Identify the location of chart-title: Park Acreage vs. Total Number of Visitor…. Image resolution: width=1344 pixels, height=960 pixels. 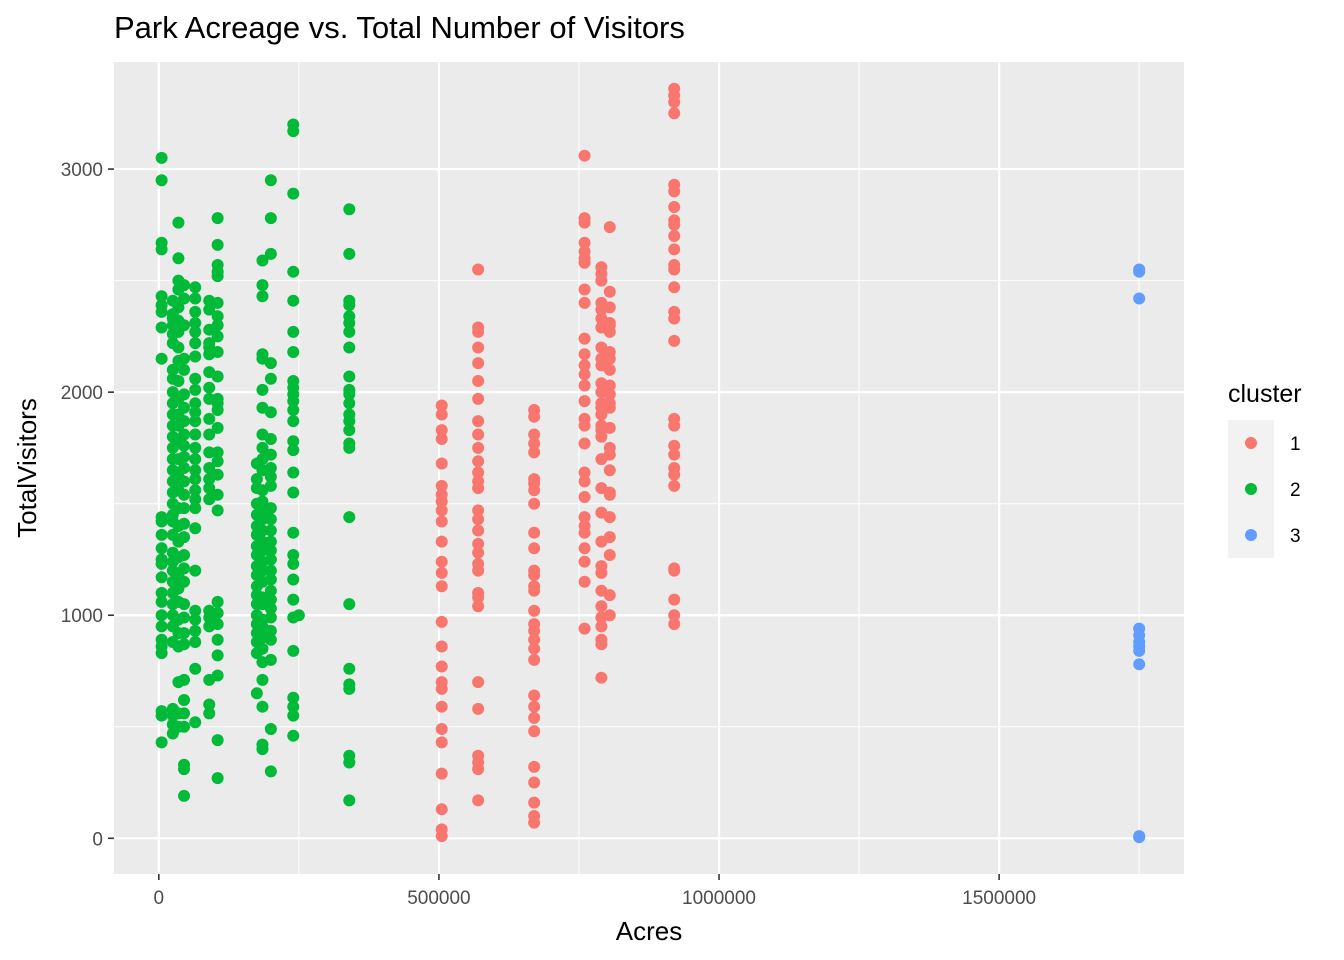
(399, 27).